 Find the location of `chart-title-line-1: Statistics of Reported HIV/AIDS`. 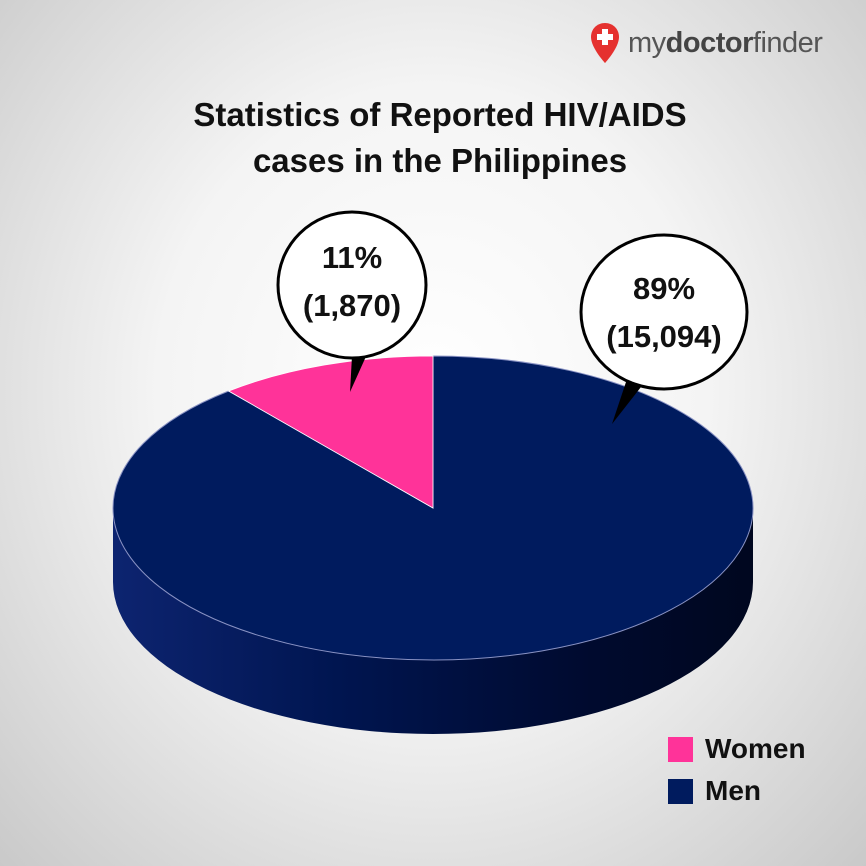

chart-title-line-1: Statistics of Reported HIV/AIDS is located at coordinates (440, 114).